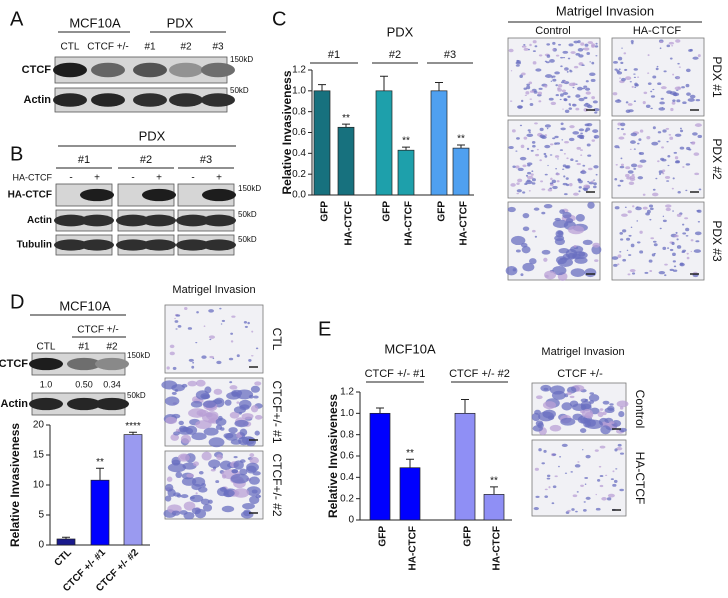 The image size is (728, 598). I want to click on size-marker: 150kD, so click(241, 59).